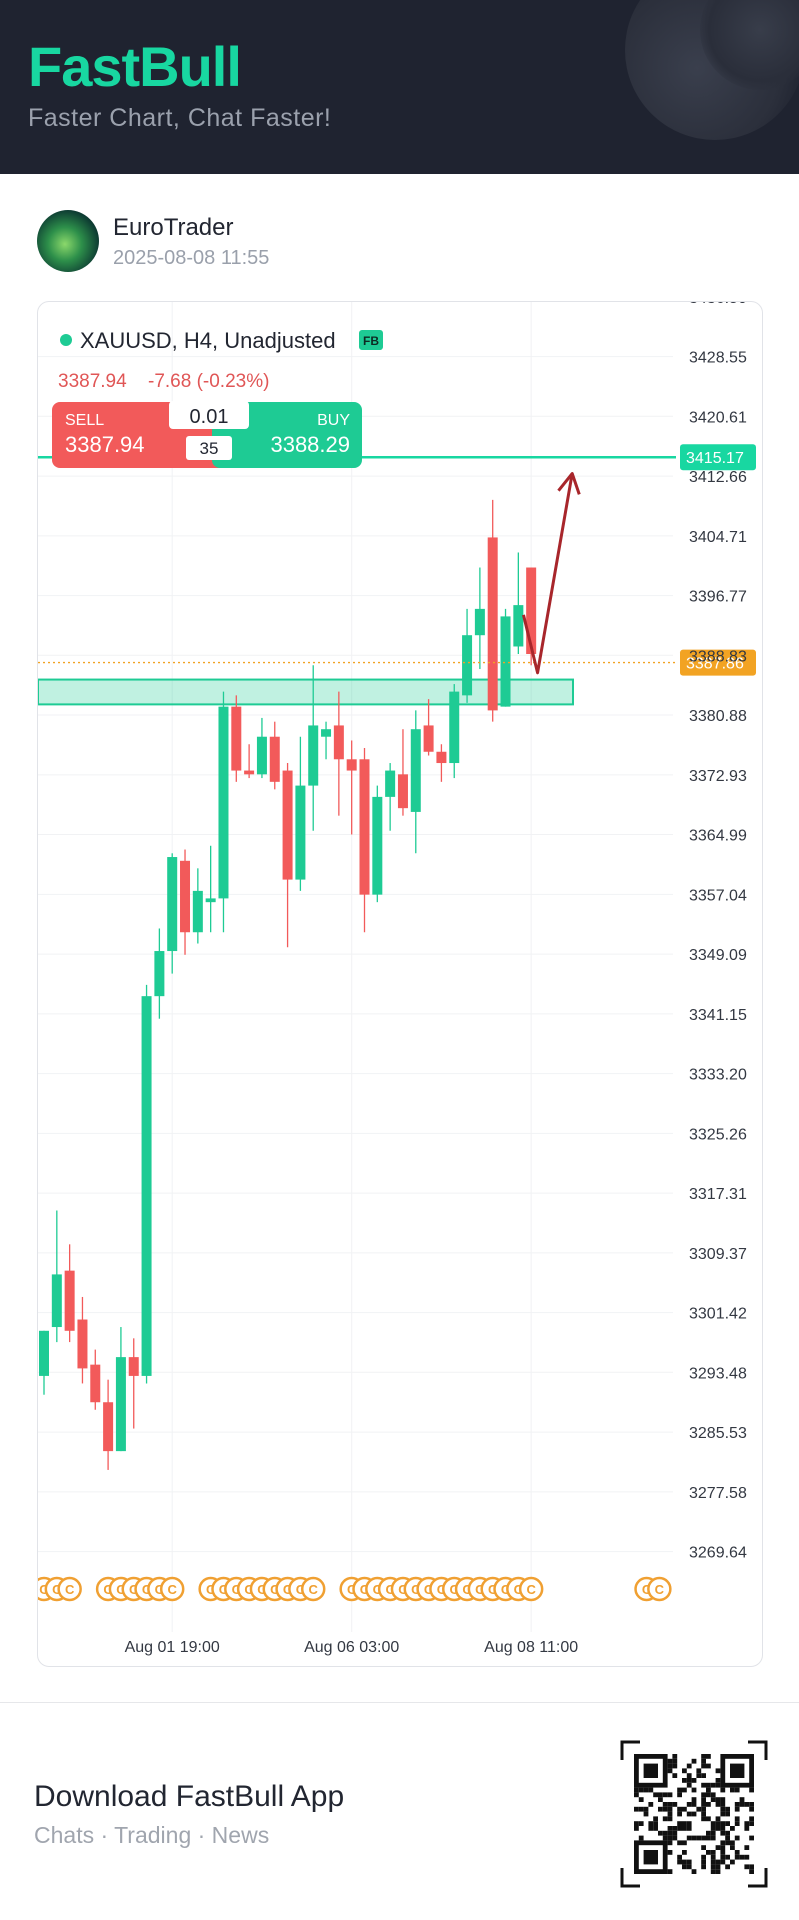  I want to click on y-tick-label: 3341.15, so click(718, 1015).